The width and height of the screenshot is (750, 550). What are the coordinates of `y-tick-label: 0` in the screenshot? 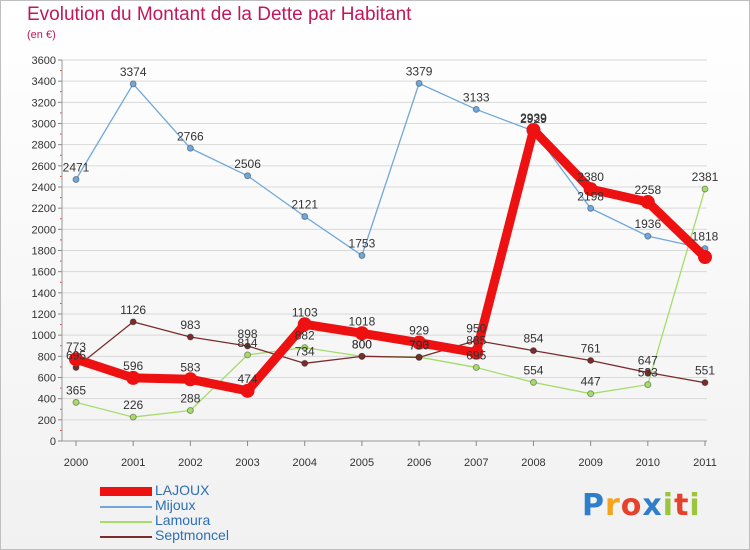 It's located at (53, 442).